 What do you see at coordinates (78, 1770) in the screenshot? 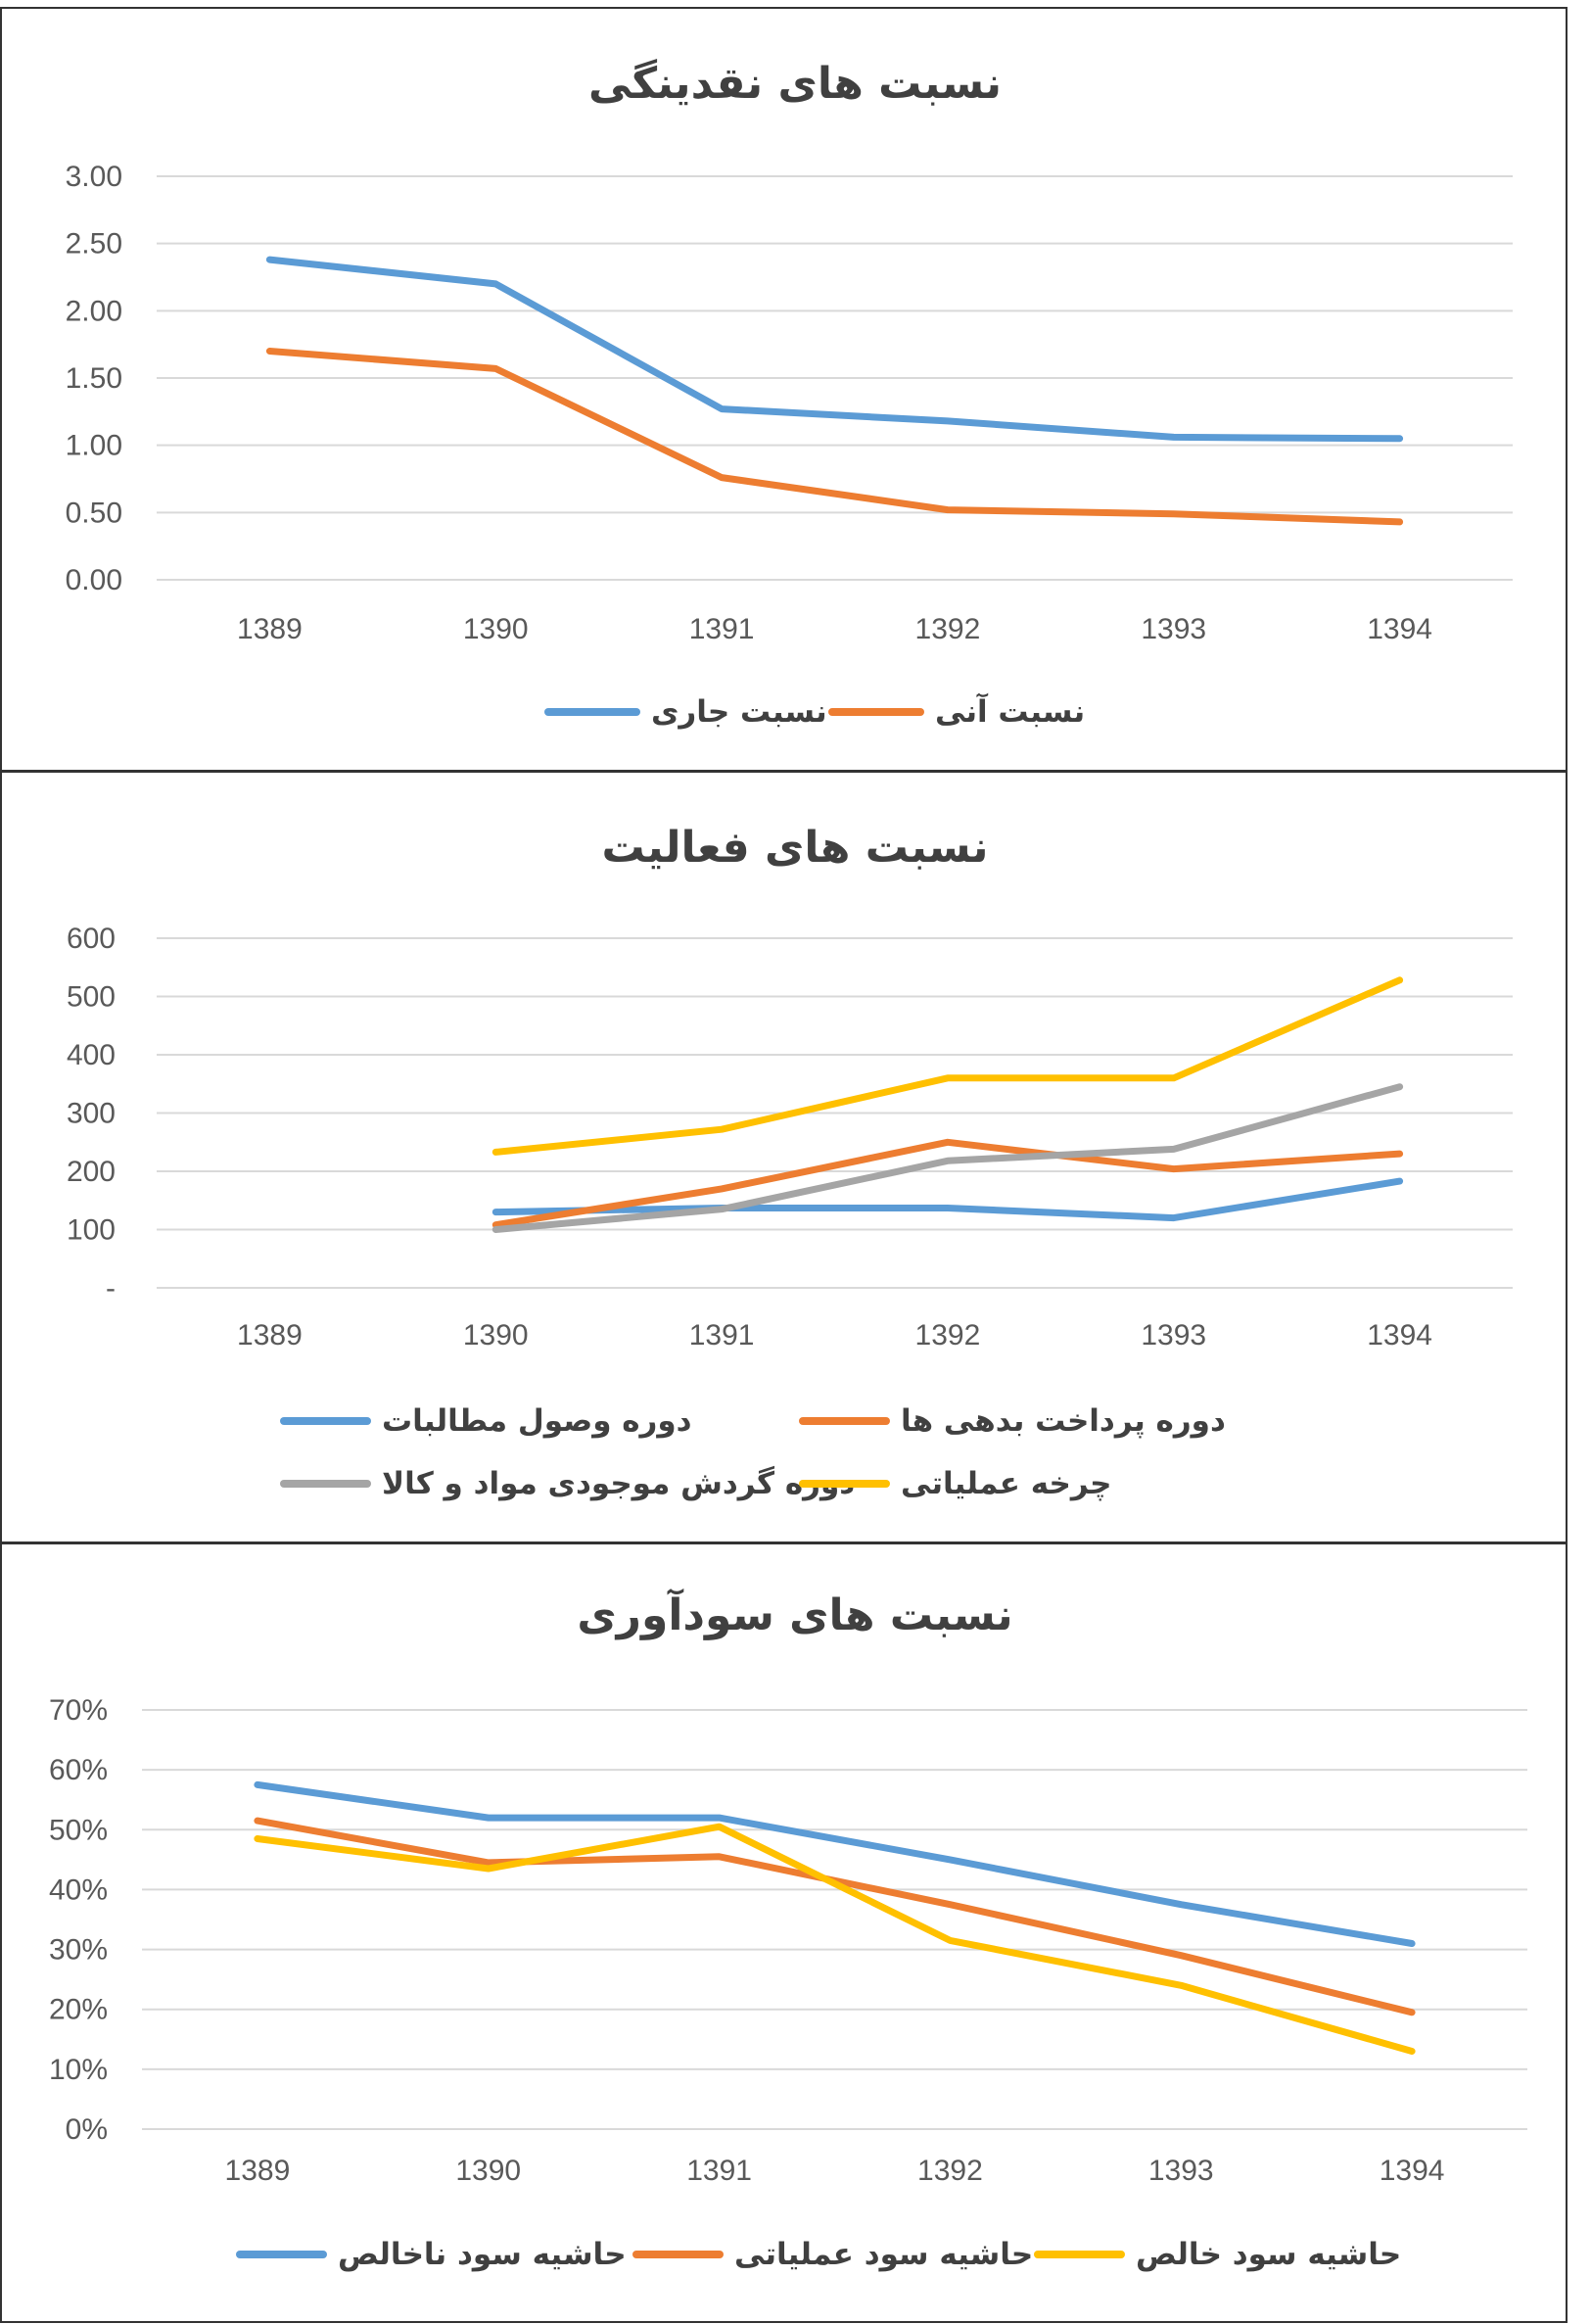
I see `y-tick-label: 60%` at bounding box center [78, 1770].